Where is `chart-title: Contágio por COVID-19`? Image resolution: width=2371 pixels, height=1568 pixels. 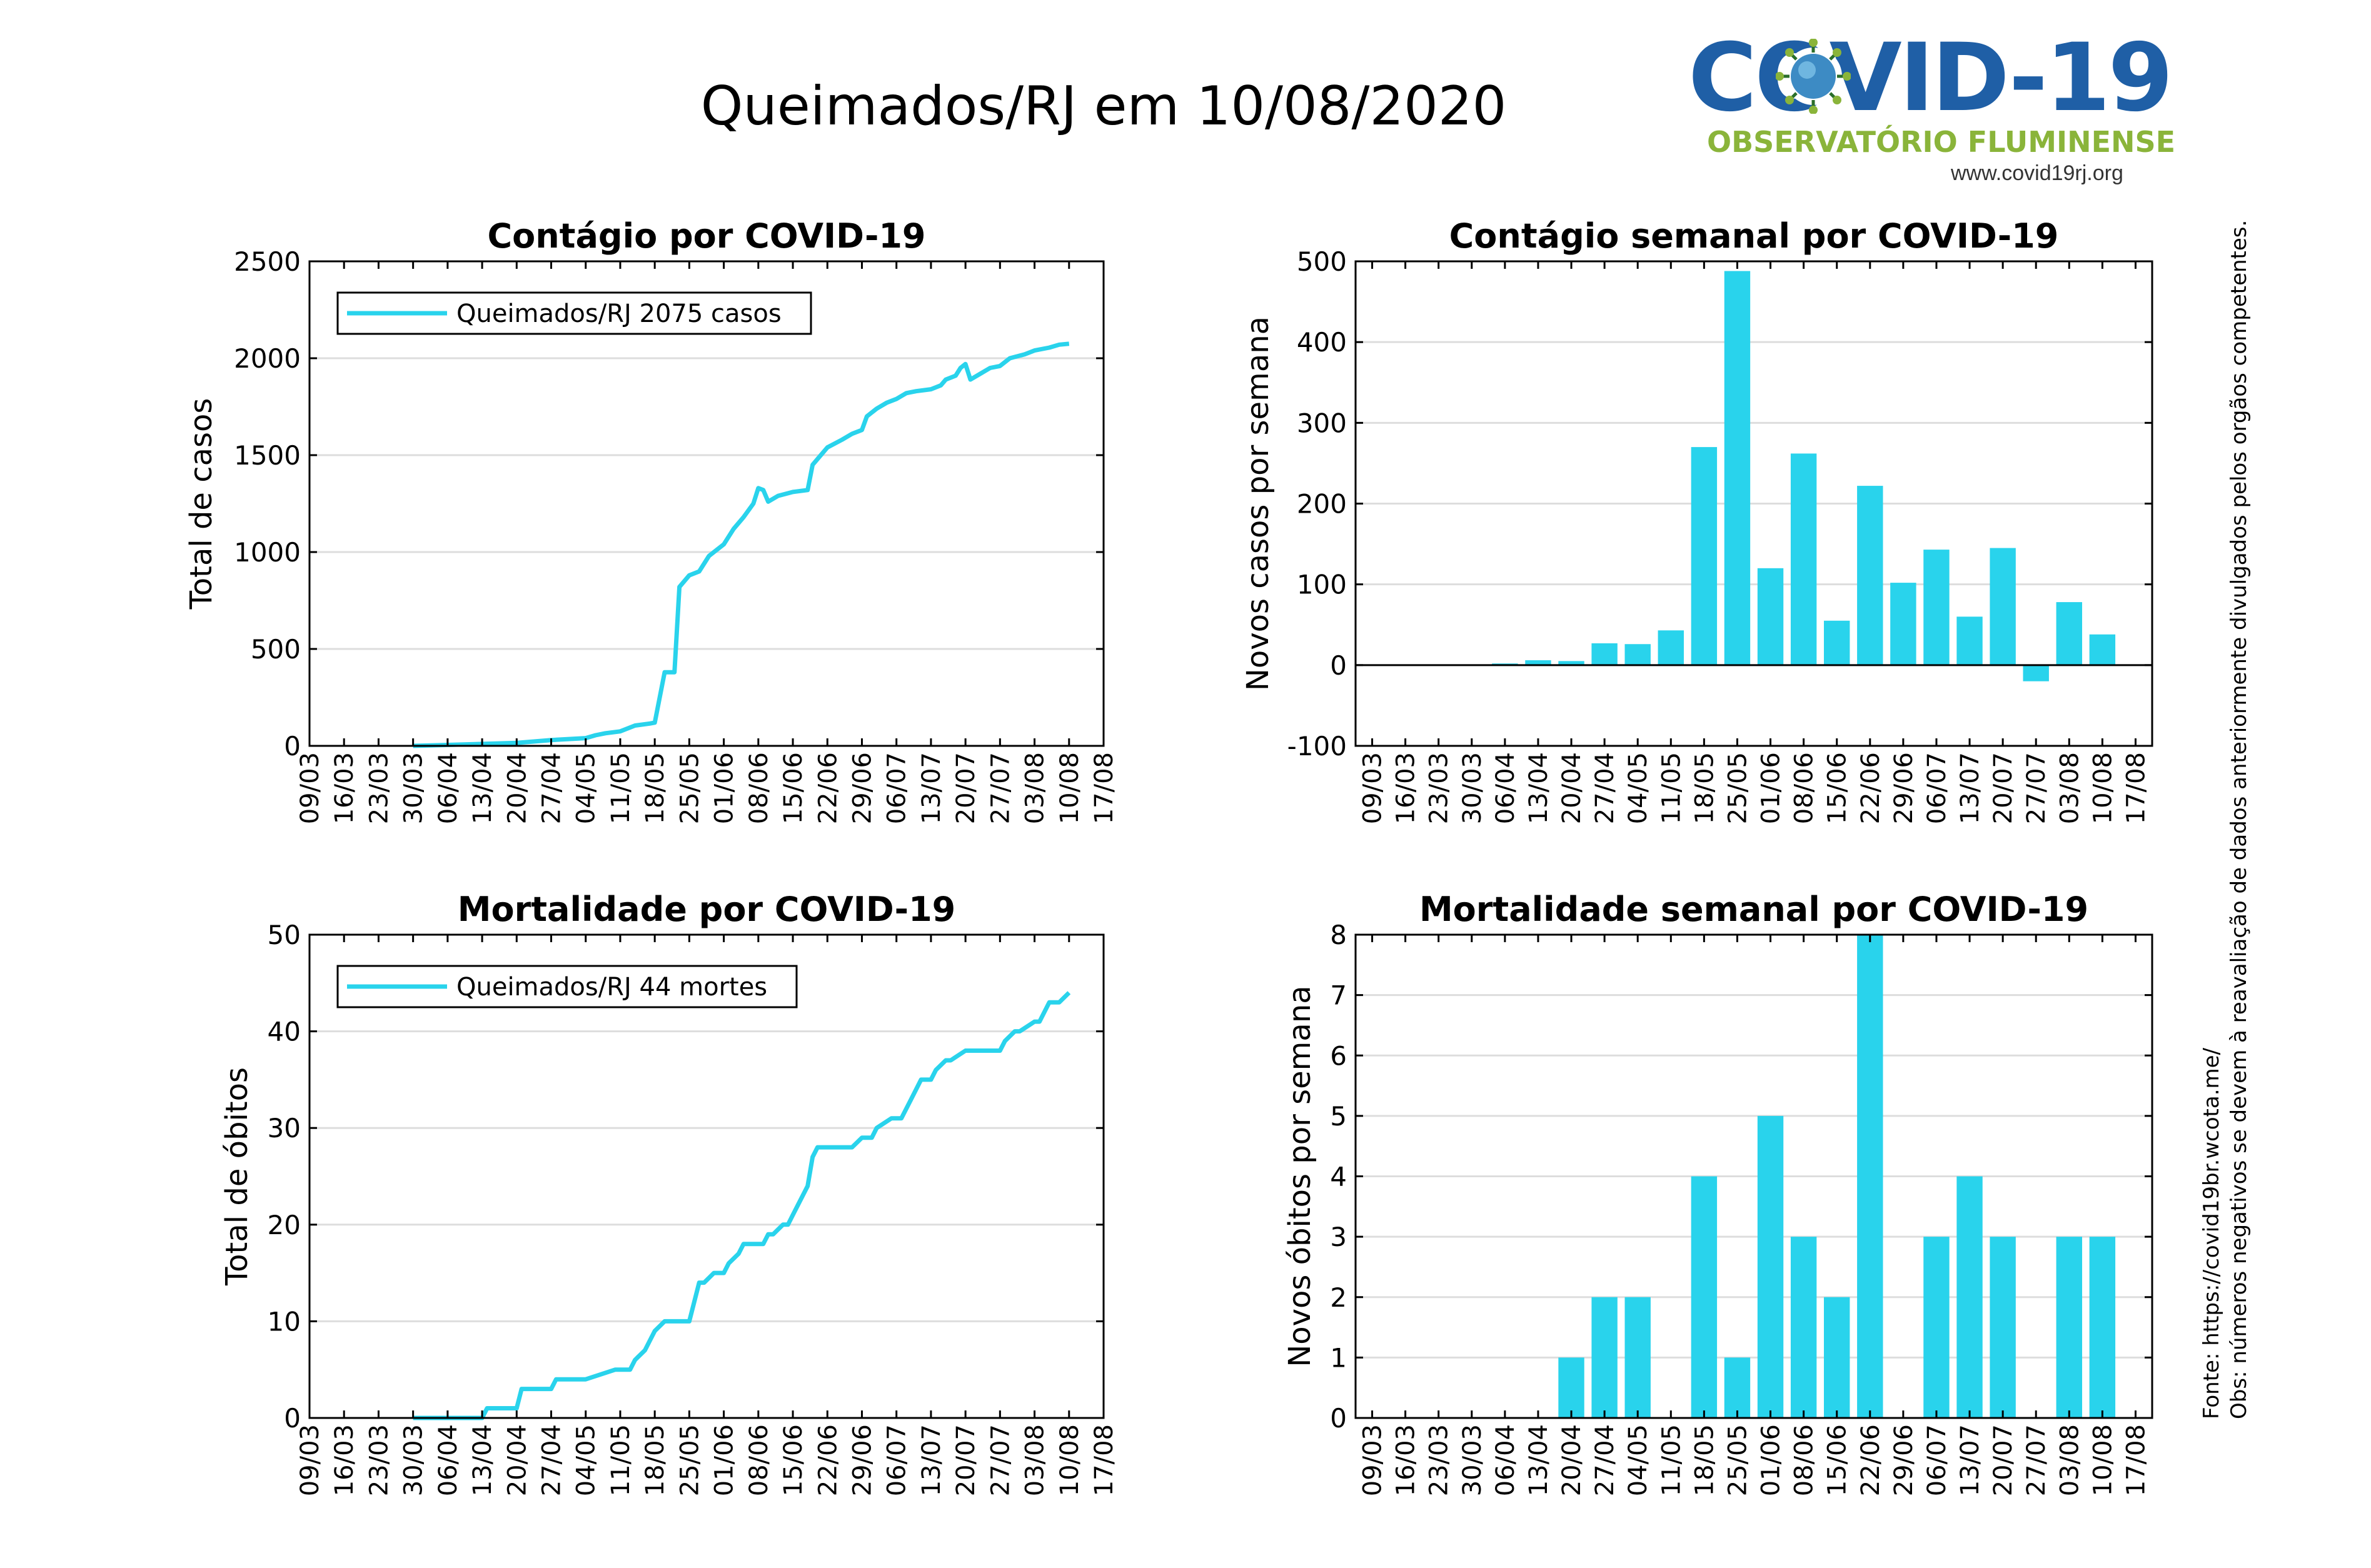 chart-title: Contágio por COVID-19 is located at coordinates (706, 236).